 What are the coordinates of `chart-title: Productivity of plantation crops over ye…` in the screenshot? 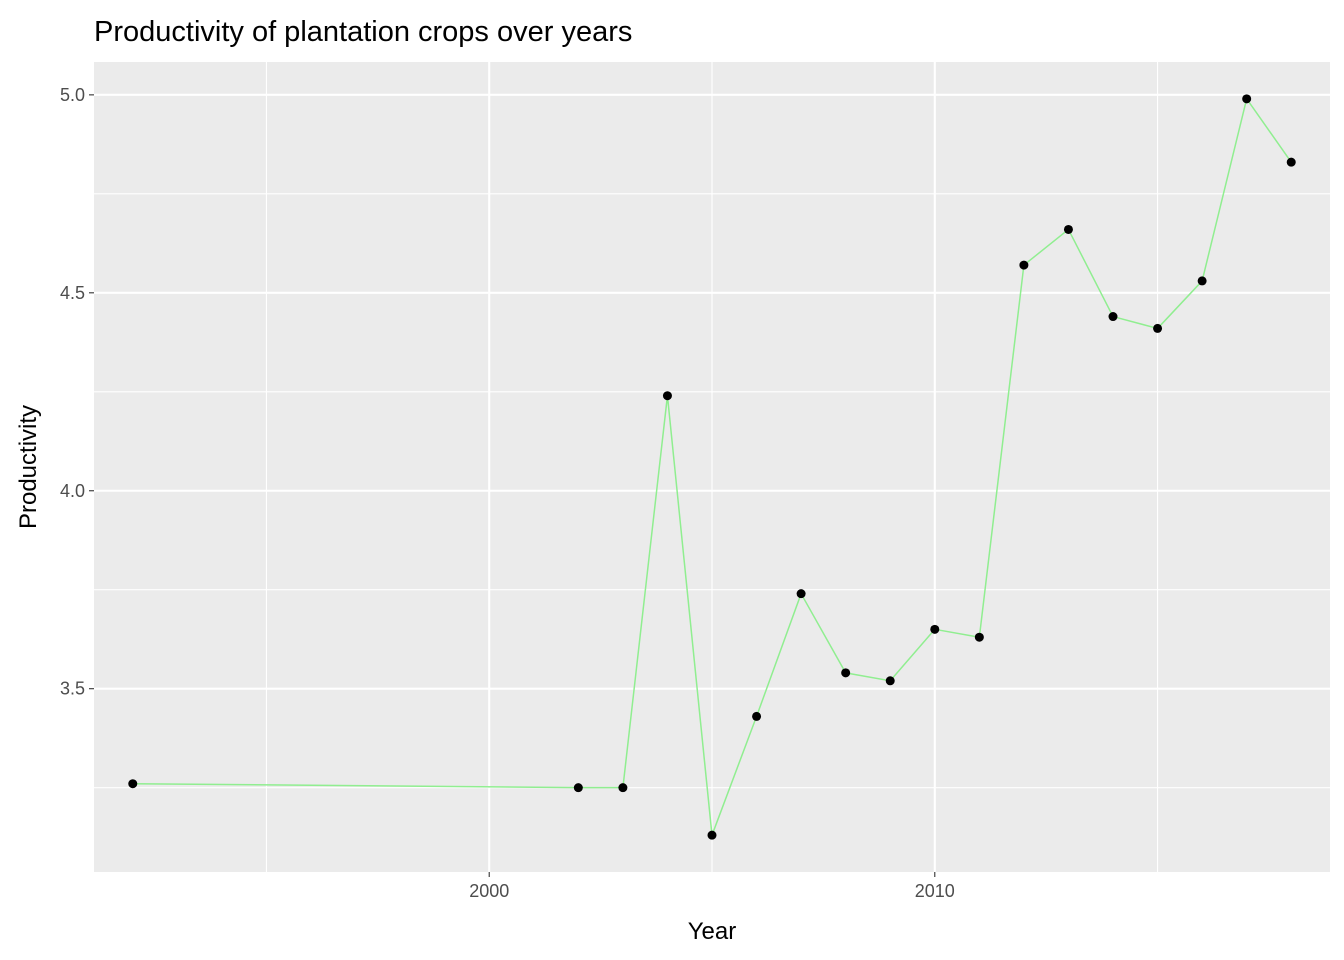 It's located at (363, 32).